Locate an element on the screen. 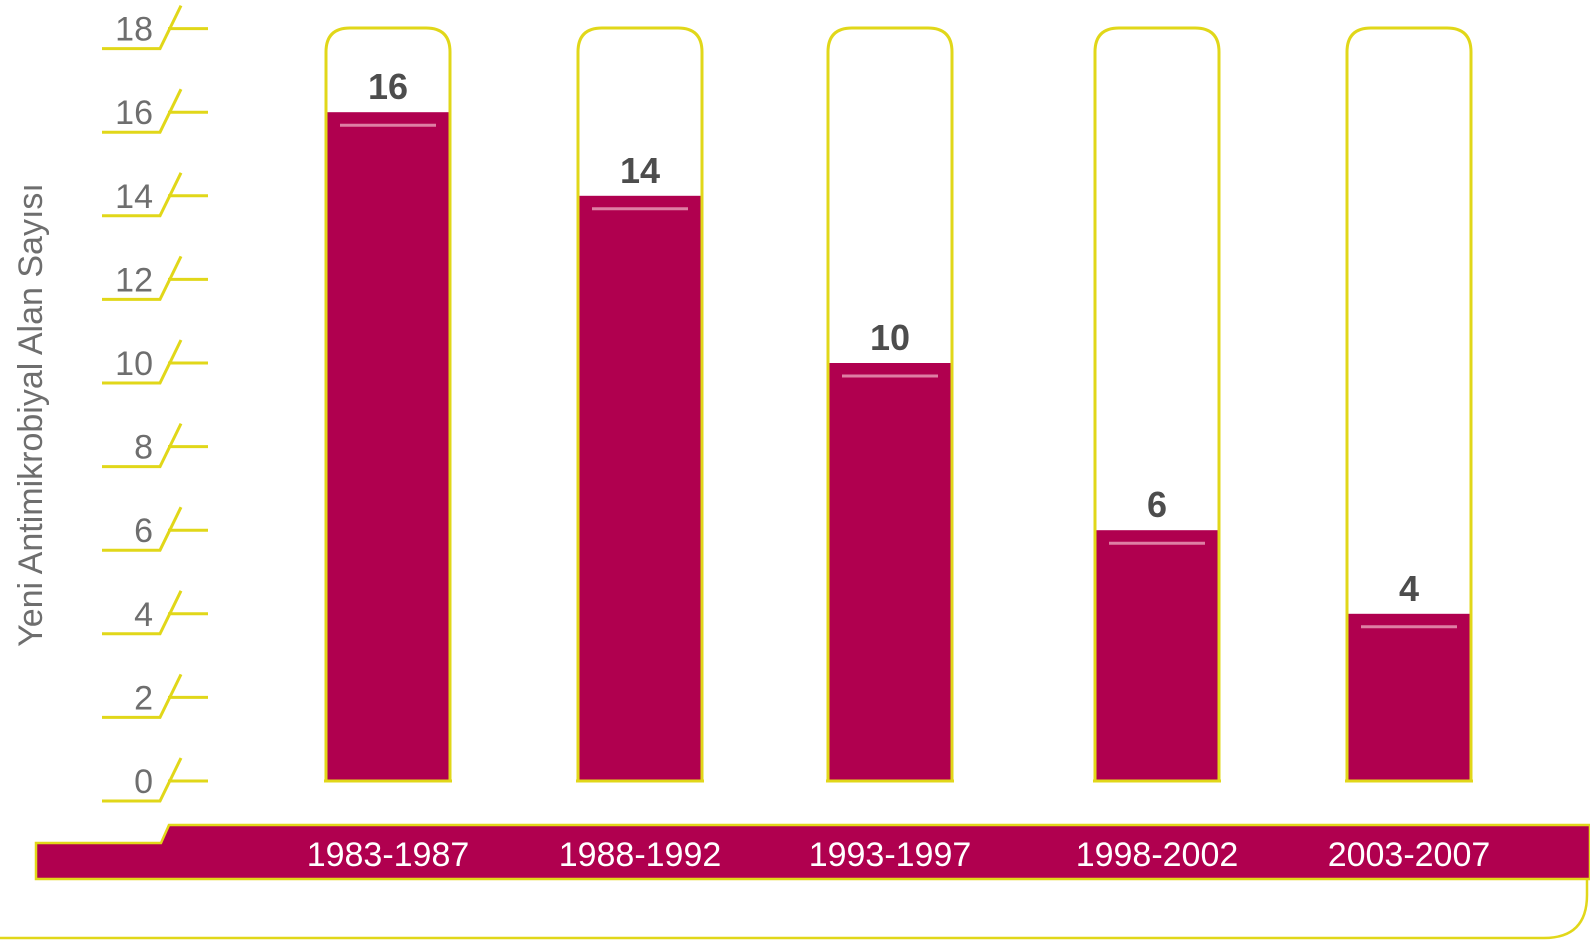 Image resolution: width=1590 pixels, height=949 pixels. bar-tube is located at coordinates (1409, 404).